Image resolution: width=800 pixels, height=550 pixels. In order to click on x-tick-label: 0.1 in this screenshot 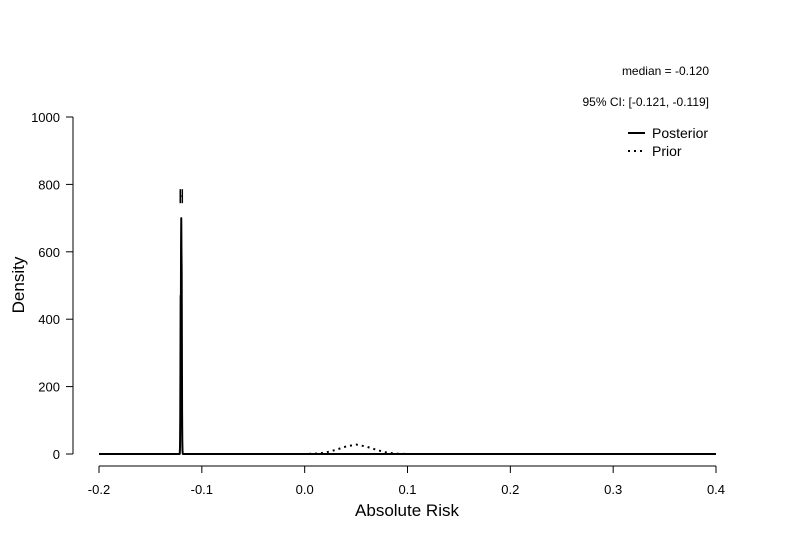, I will do `click(407, 489)`.